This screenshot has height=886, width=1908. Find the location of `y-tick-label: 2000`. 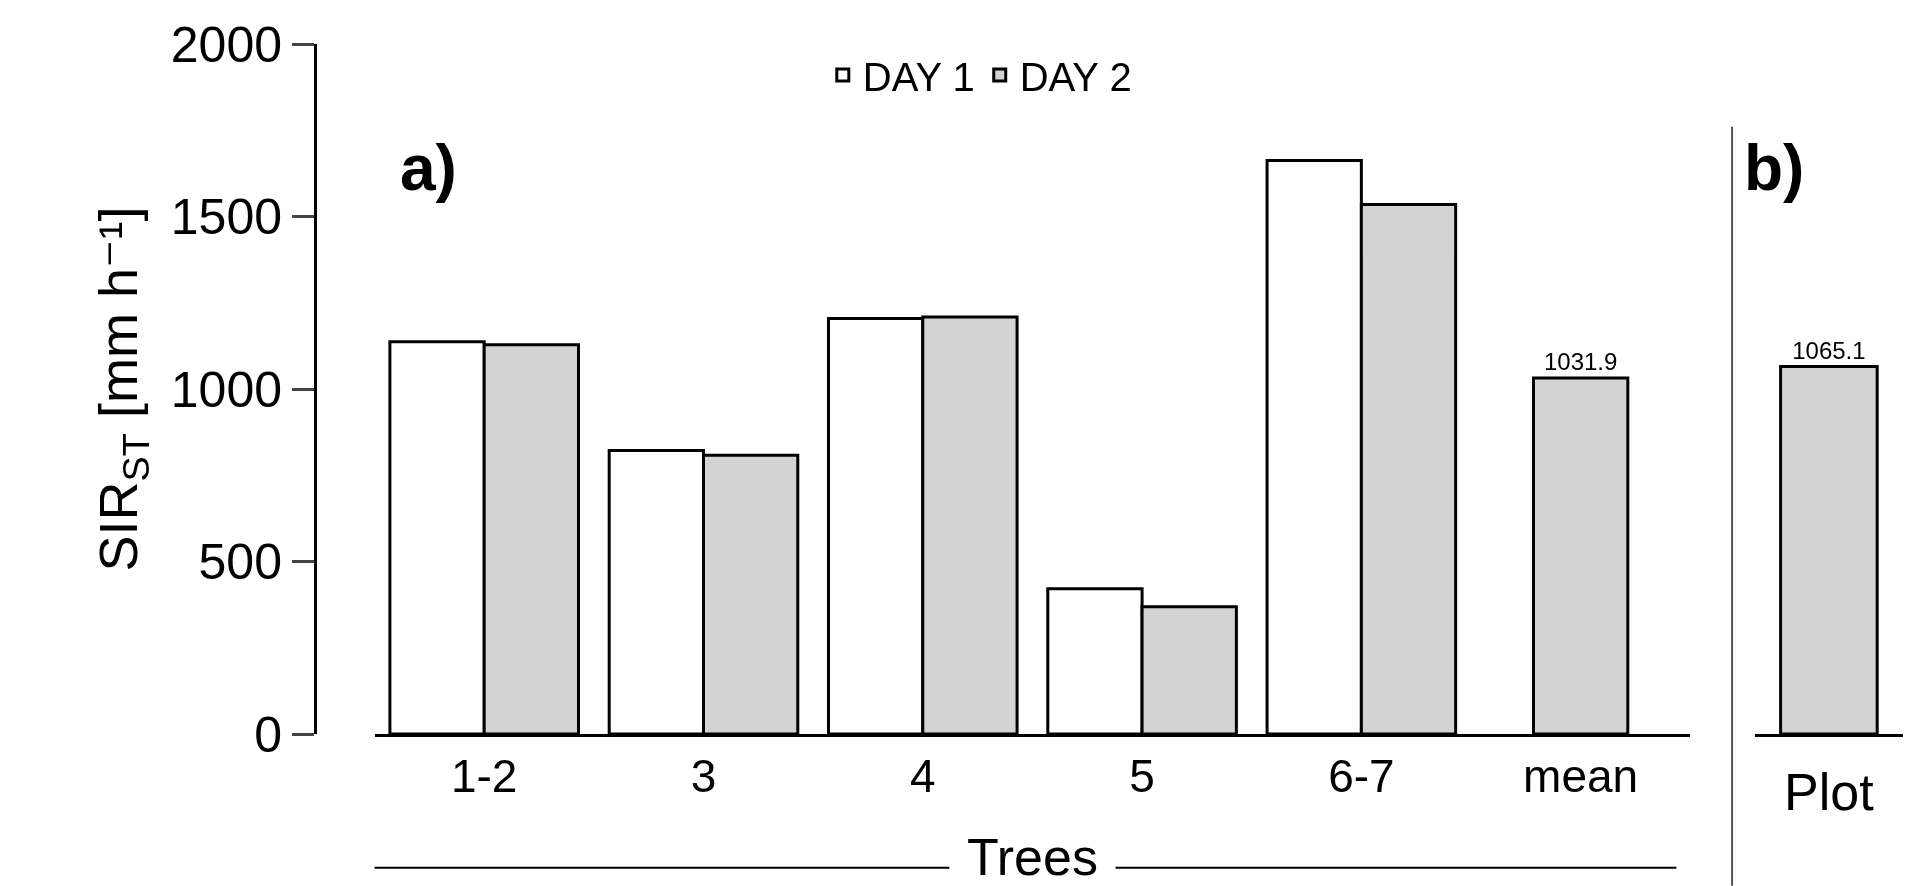

y-tick-label: 2000 is located at coordinates (226, 44).